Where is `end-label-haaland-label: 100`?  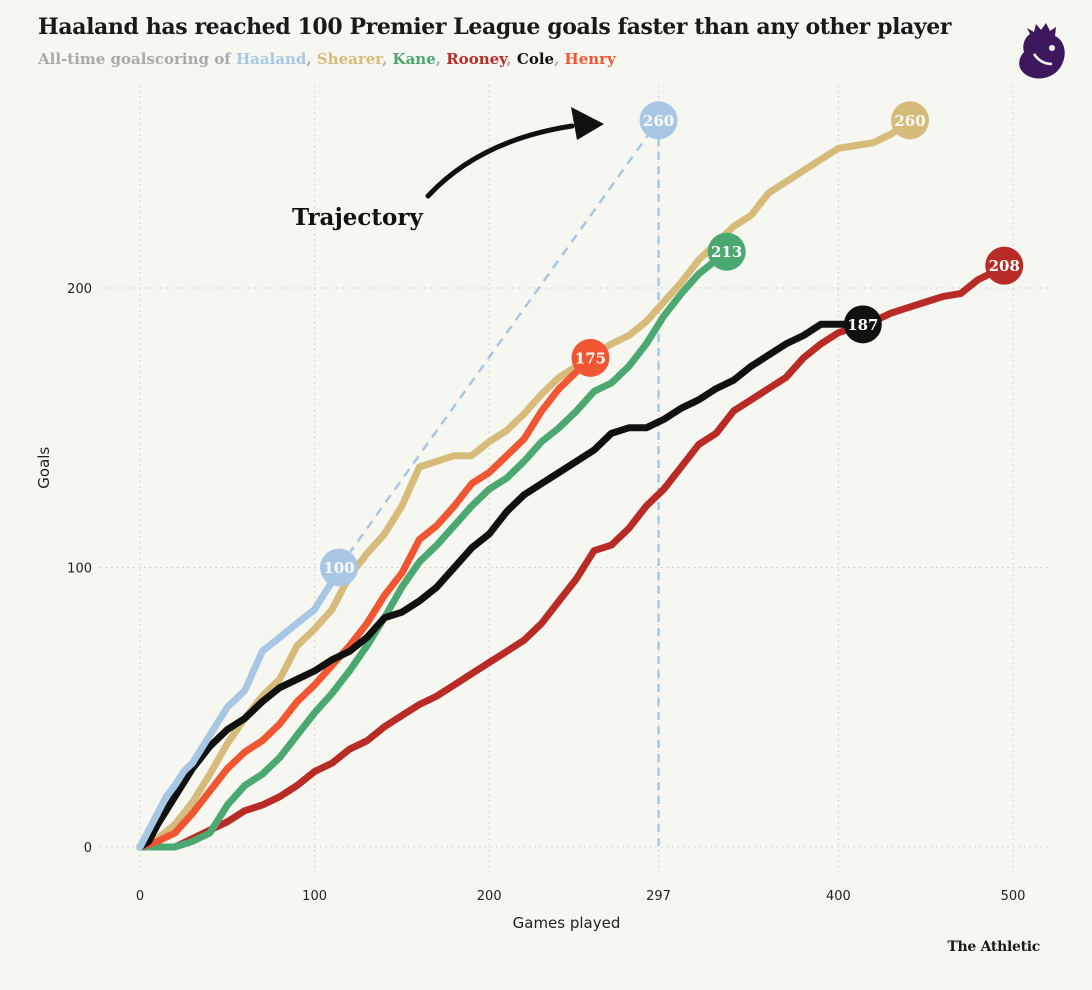 end-label-haaland-label: 100 is located at coordinates (338, 568).